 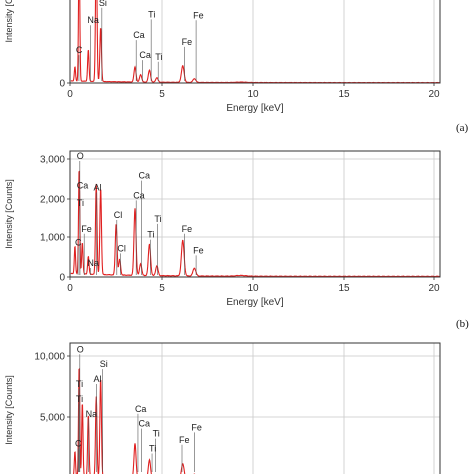 What do you see at coordinates (52, 200) in the screenshot?
I see `y-tick-label: 2,000` at bounding box center [52, 200].